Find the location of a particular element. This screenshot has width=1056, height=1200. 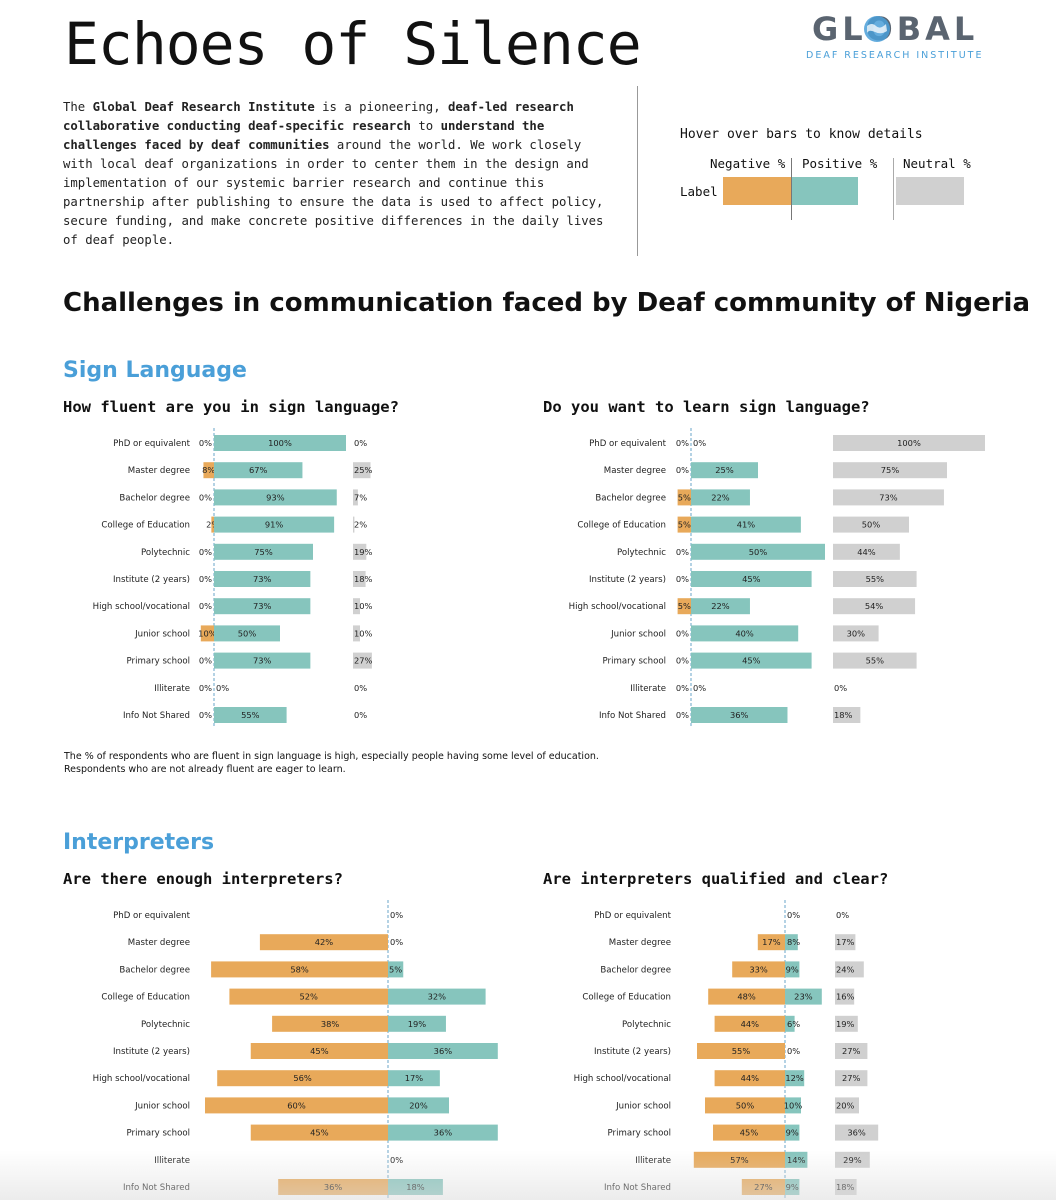

gdri-logo: GLOBAL DEAF RESEARCH INSTITUTE is located at coordinates (896, 36).